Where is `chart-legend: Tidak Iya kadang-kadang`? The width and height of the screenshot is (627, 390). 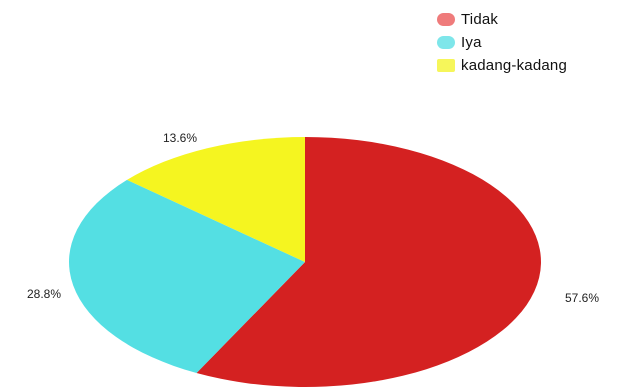
chart-legend: Tidak Iya kadang-kadang is located at coordinates (502, 42).